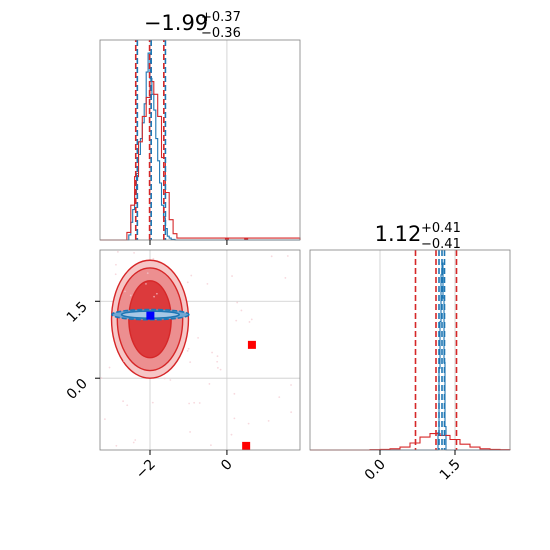 The image size is (550, 550). I want to click on title-lower-error: −0.41, so click(441, 244).